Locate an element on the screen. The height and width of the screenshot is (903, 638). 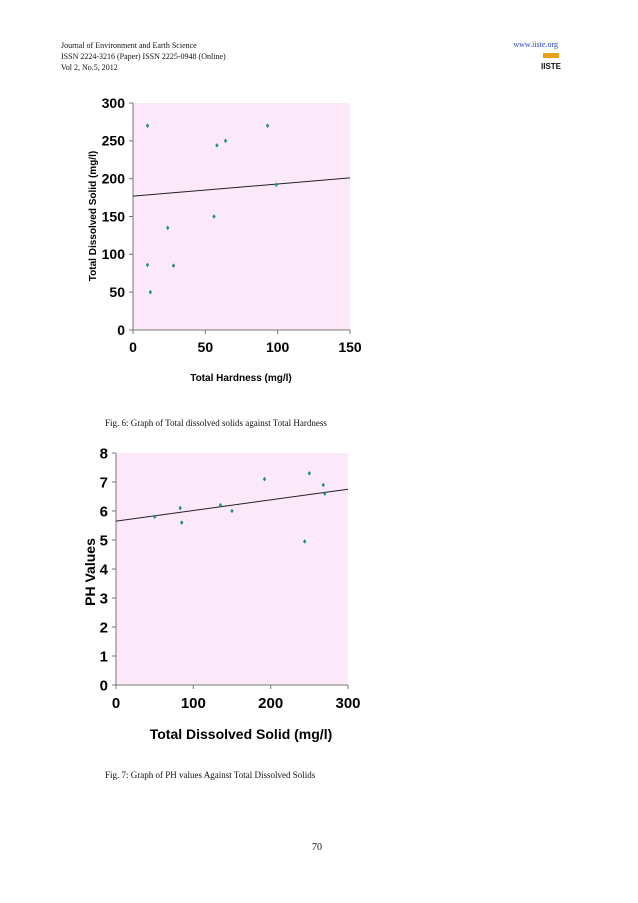
y-tick-label: 250 is located at coordinates (114, 141).